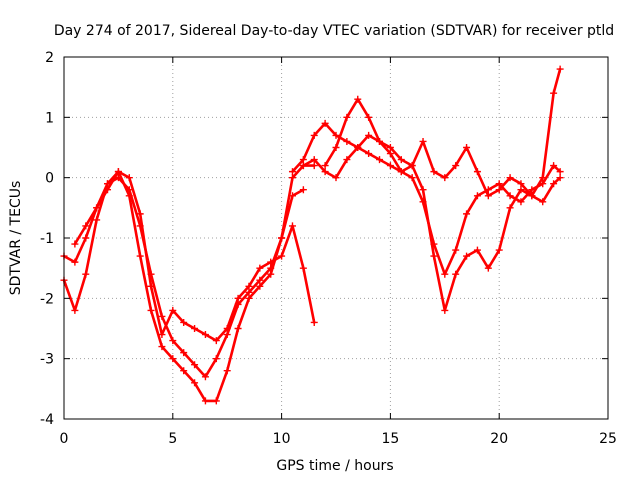 This screenshot has width=640, height=480. What do you see at coordinates (49, 118) in the screenshot?
I see `y-tick-label: 1` at bounding box center [49, 118].